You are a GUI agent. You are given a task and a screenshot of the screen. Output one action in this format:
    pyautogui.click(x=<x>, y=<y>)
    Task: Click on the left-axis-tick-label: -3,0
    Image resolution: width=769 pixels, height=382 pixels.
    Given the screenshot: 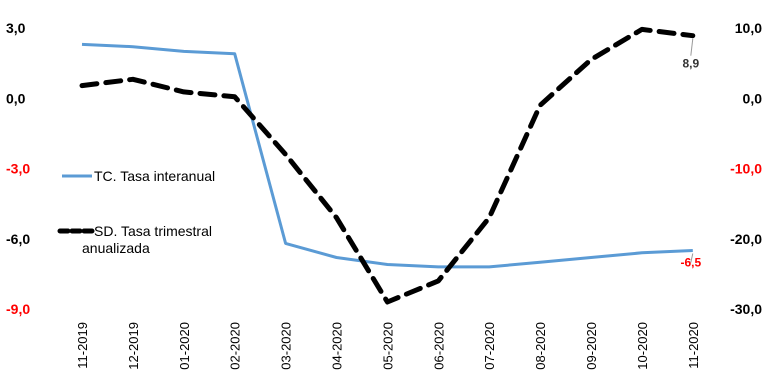 What is the action you would take?
    pyautogui.click(x=18, y=169)
    